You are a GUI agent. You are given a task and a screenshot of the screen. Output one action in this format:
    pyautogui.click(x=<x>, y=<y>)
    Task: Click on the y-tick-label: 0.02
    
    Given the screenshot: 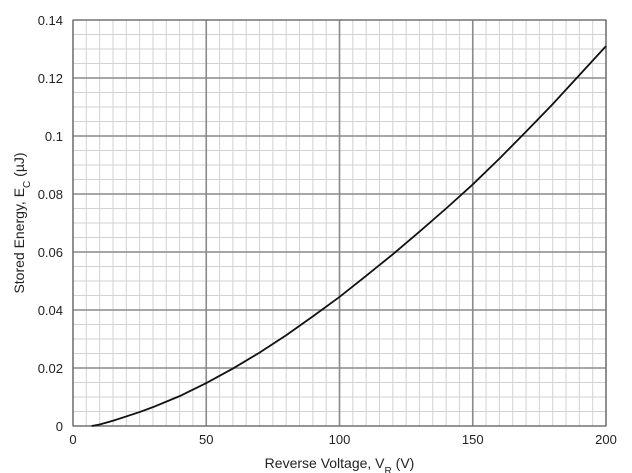 What is the action you would take?
    pyautogui.click(x=50, y=368)
    